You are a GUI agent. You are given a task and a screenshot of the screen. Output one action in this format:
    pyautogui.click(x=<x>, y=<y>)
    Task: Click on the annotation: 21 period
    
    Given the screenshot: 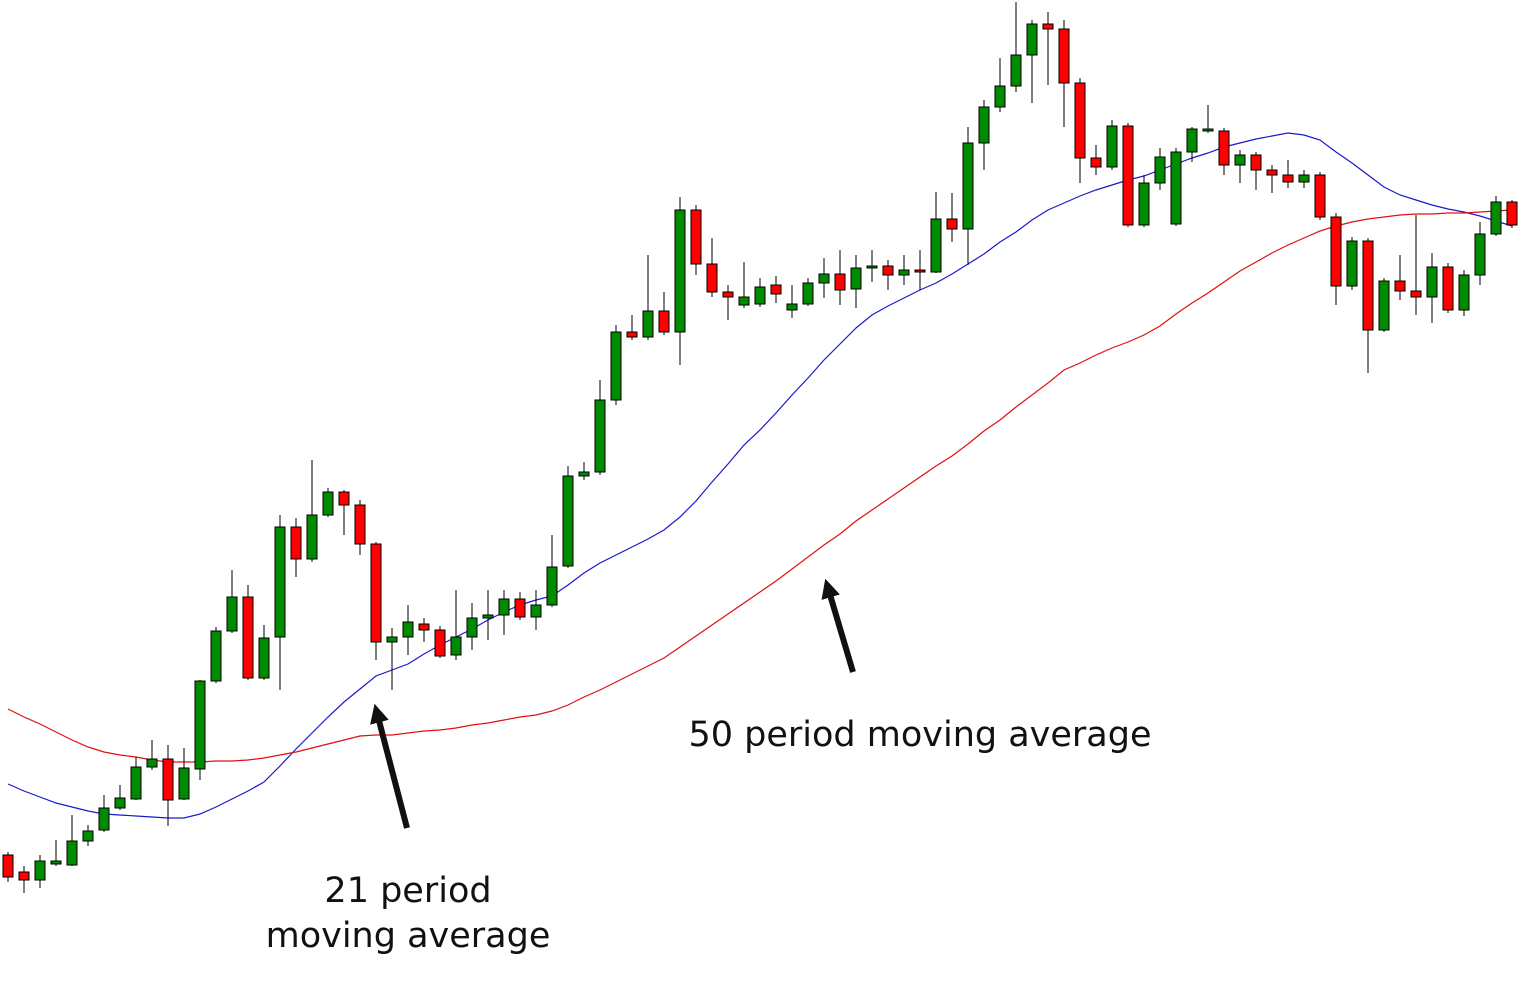 What is the action you would take?
    pyautogui.click(x=407, y=891)
    